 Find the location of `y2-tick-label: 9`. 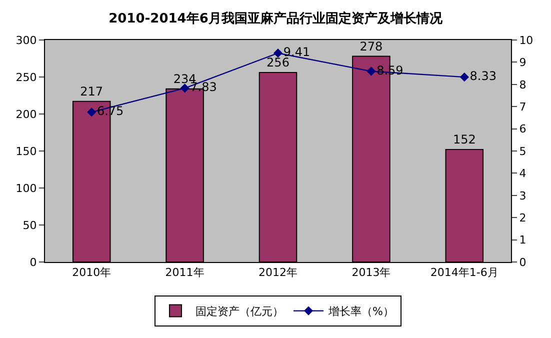

y2-tick-label: 9 is located at coordinates (522, 63).